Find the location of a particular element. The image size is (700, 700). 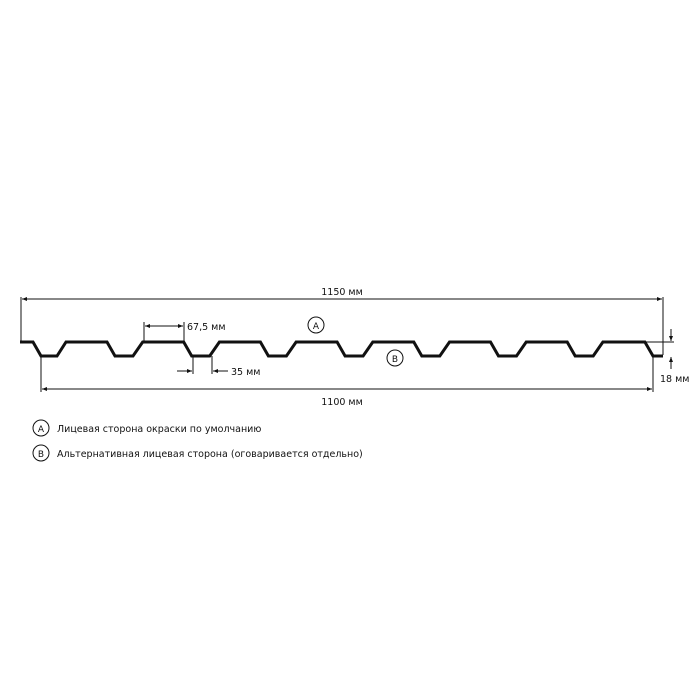

dim-1100-label: 1100 мм is located at coordinates (342, 402).